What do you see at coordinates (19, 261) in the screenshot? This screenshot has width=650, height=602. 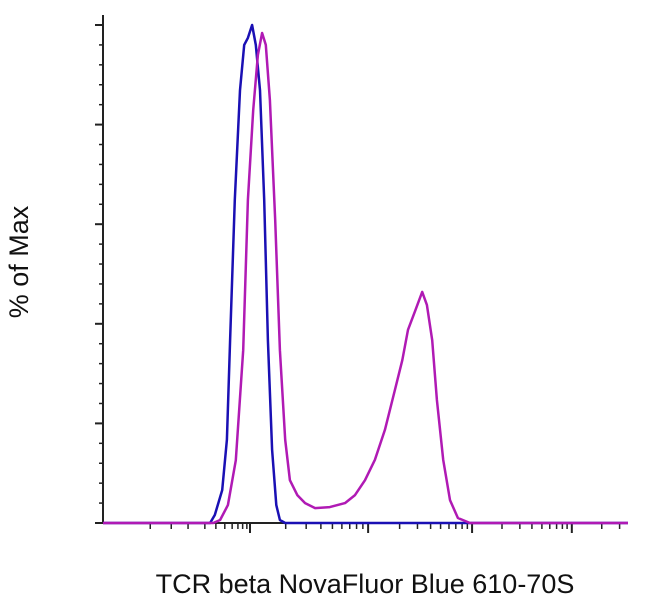 I see `y-axis-label: % of Max` at bounding box center [19, 261].